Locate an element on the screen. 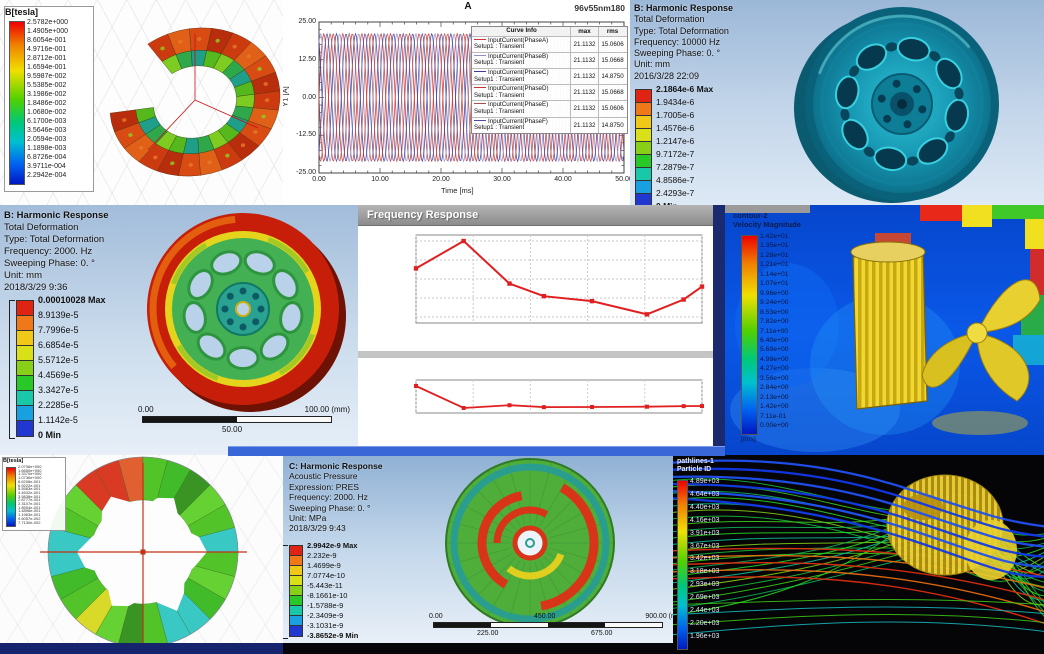 The height and width of the screenshot is (654, 1044). ruler-label: 675.00 is located at coordinates (602, 633).